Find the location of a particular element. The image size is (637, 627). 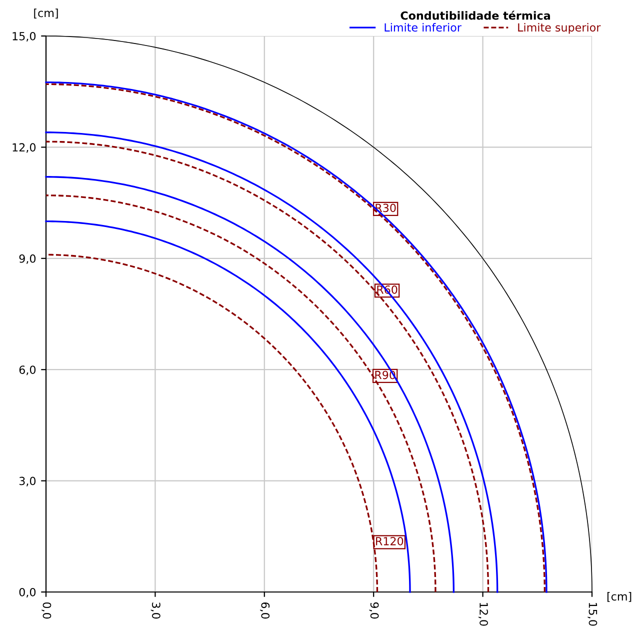

x-tick-label: 6,0 is located at coordinates (265, 610).